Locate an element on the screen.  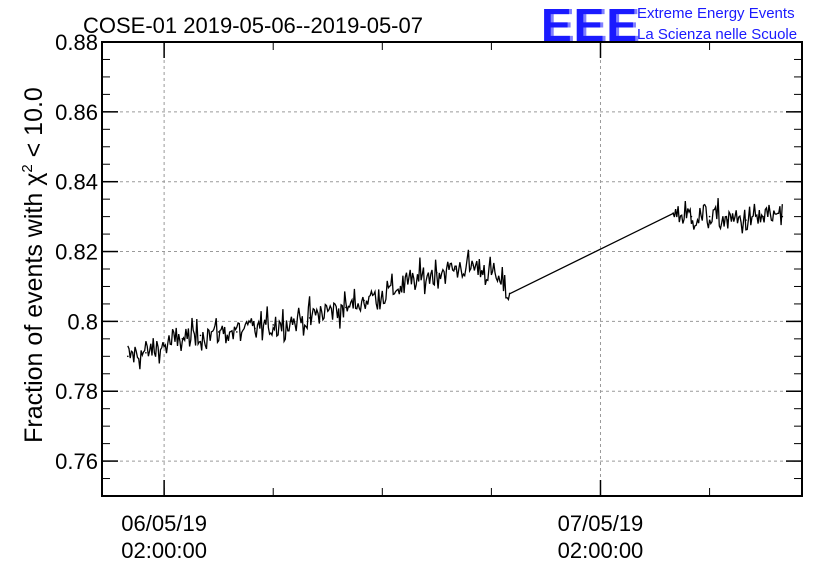
chart-title: COSE-01 2019-05-06--2019-05-07 is located at coordinates (253, 25).